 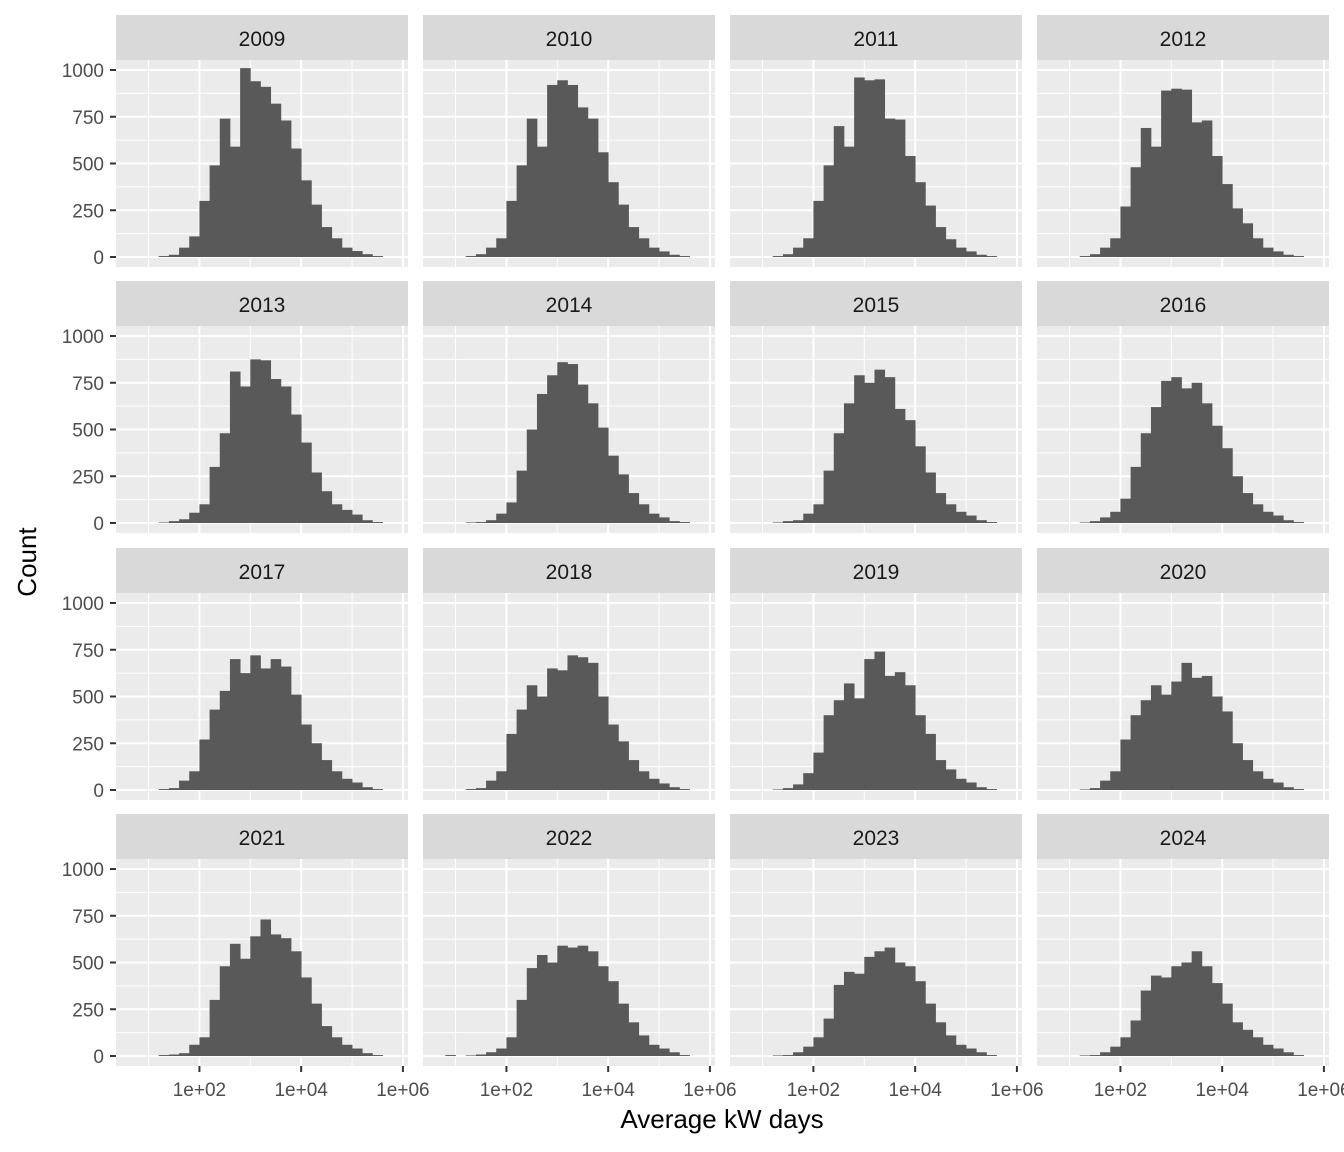 I want to click on facet-strip-label: 2024, so click(x=1183, y=838).